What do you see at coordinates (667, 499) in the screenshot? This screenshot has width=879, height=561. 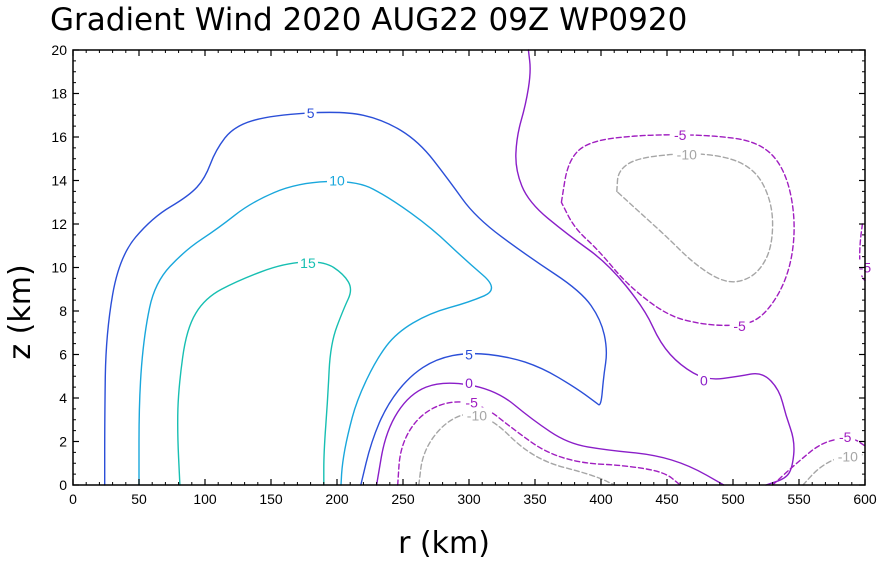 I see `x-tick-label: 450` at bounding box center [667, 499].